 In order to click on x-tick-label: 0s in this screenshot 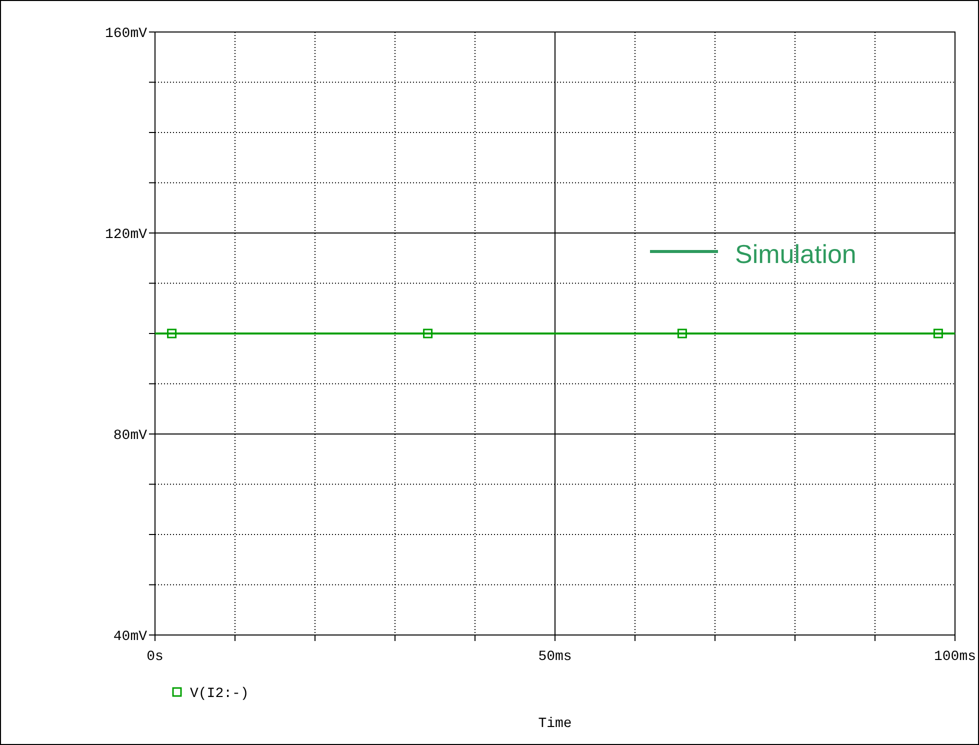, I will do `click(155, 657)`.